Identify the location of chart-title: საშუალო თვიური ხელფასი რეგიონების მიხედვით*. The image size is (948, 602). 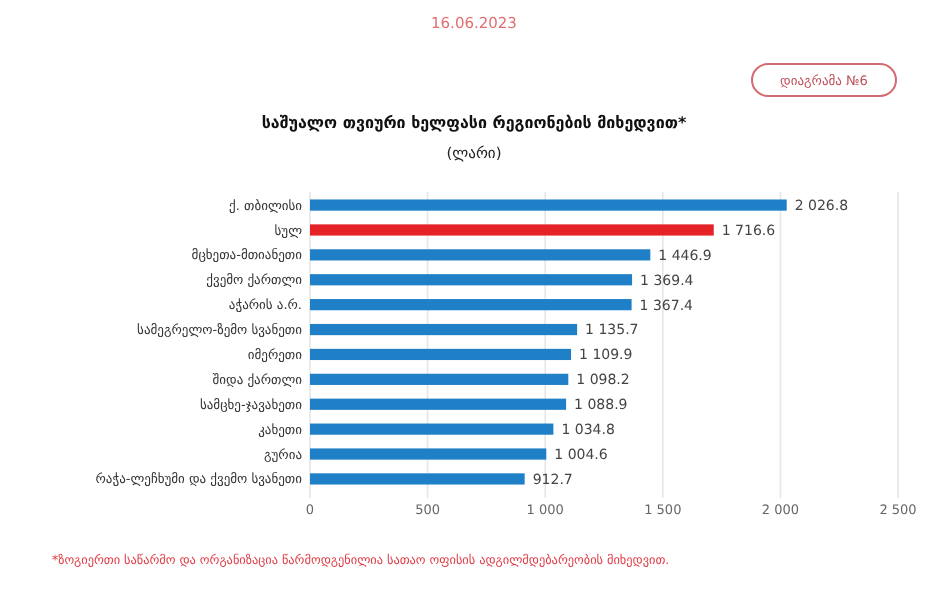
(474, 123).